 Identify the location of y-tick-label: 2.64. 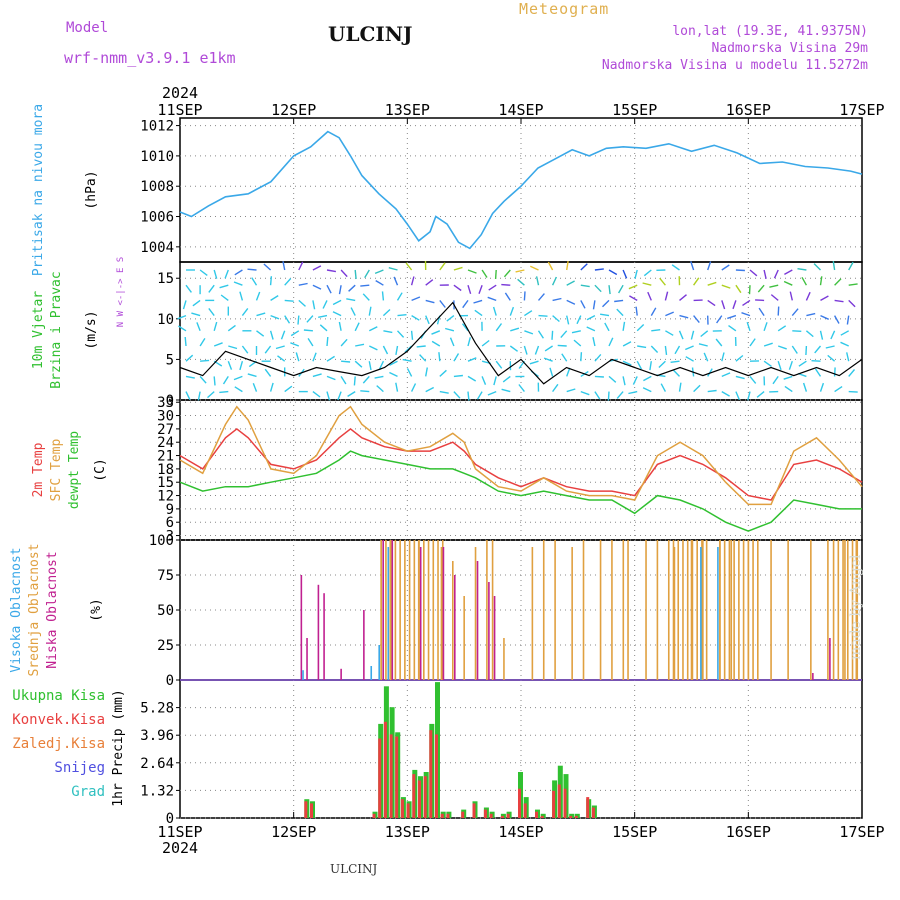
(157, 764).